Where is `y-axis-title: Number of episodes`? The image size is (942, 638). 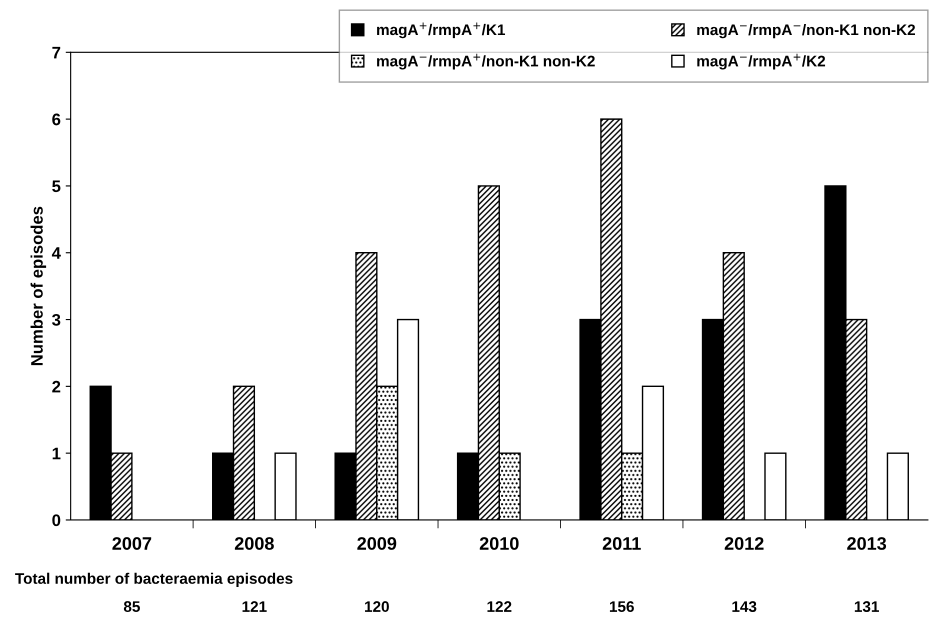
y-axis-title: Number of episodes is located at coordinates (38, 286).